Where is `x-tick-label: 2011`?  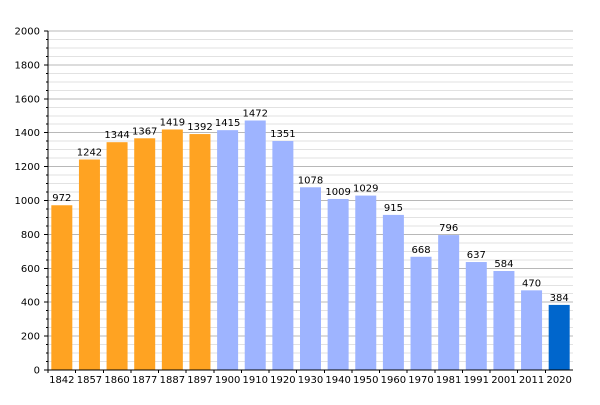 x-tick-label: 2011 is located at coordinates (531, 380).